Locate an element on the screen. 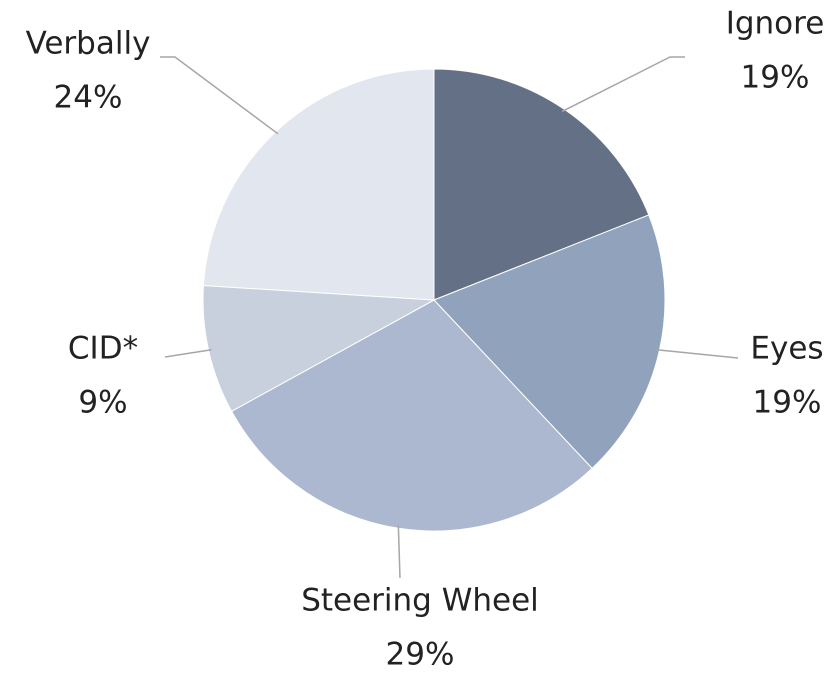 Image resolution: width=840 pixels, height=675 pixels. slice-value-label: 29% is located at coordinates (420, 655).